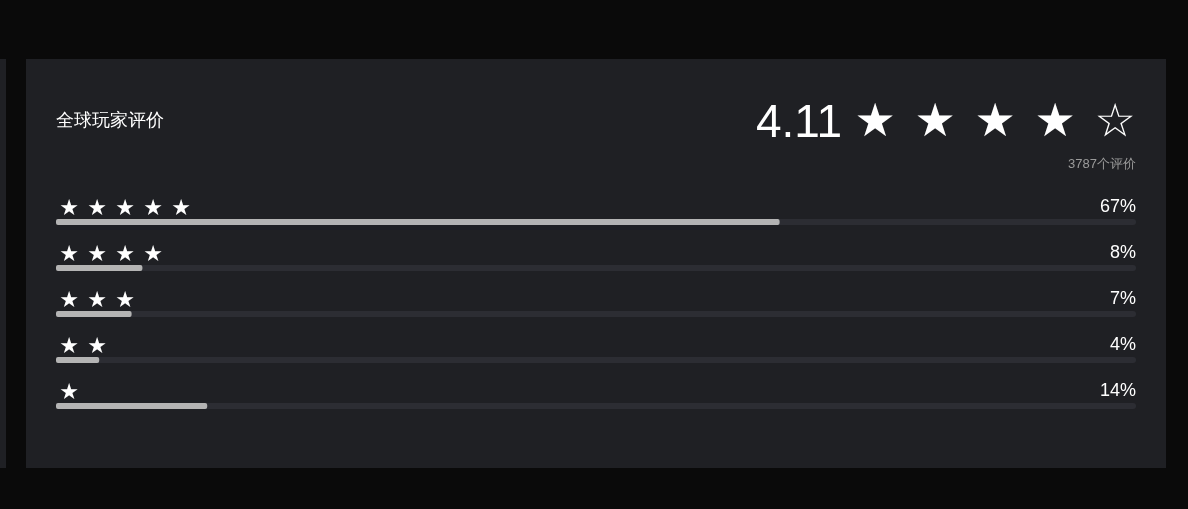 The height and width of the screenshot is (509, 1188). Describe the element at coordinates (1122, 344) in the screenshot. I see `data-label: 4%` at that location.